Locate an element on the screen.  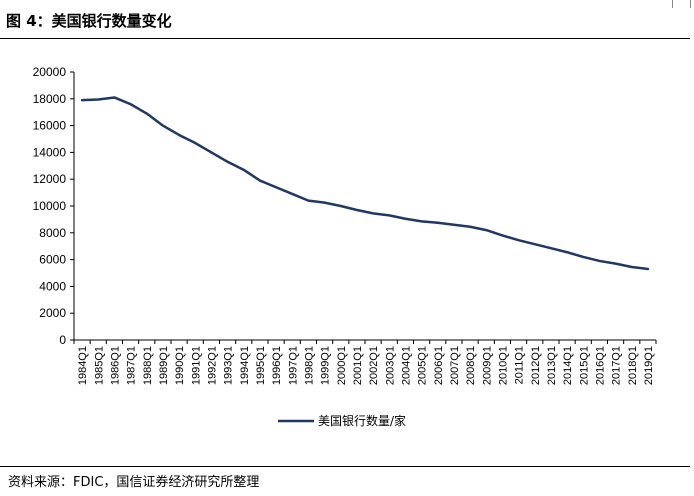
x-tick-label: 1984Q1 is located at coordinates (83, 365).